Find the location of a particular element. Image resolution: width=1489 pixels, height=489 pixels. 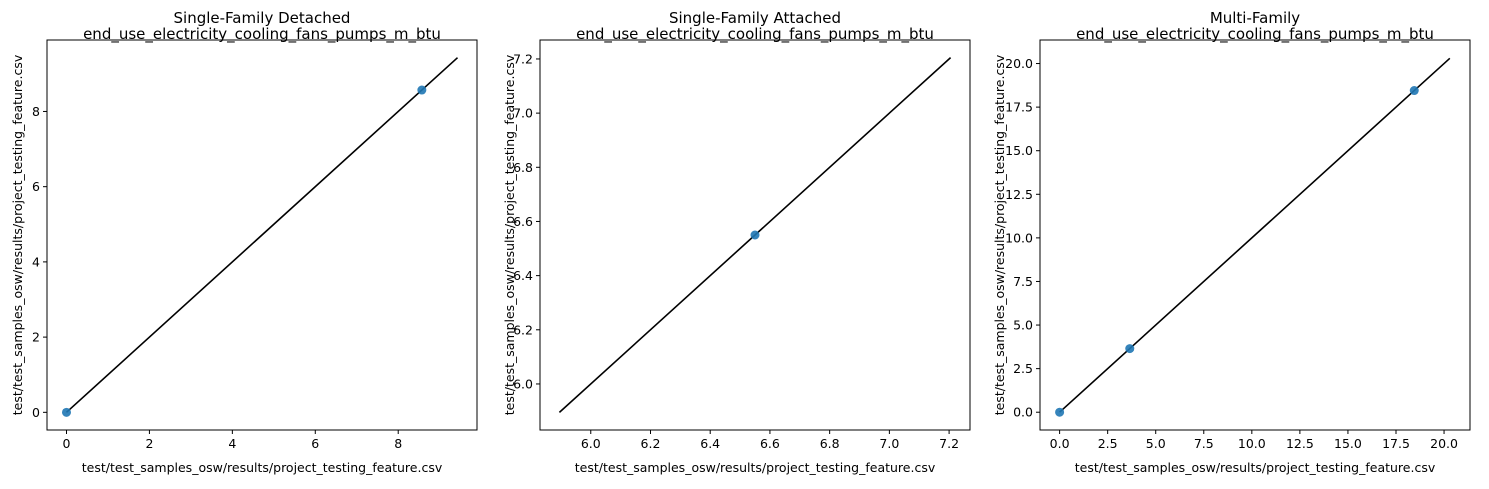

x-tick-label: 6.2 is located at coordinates (651, 443).